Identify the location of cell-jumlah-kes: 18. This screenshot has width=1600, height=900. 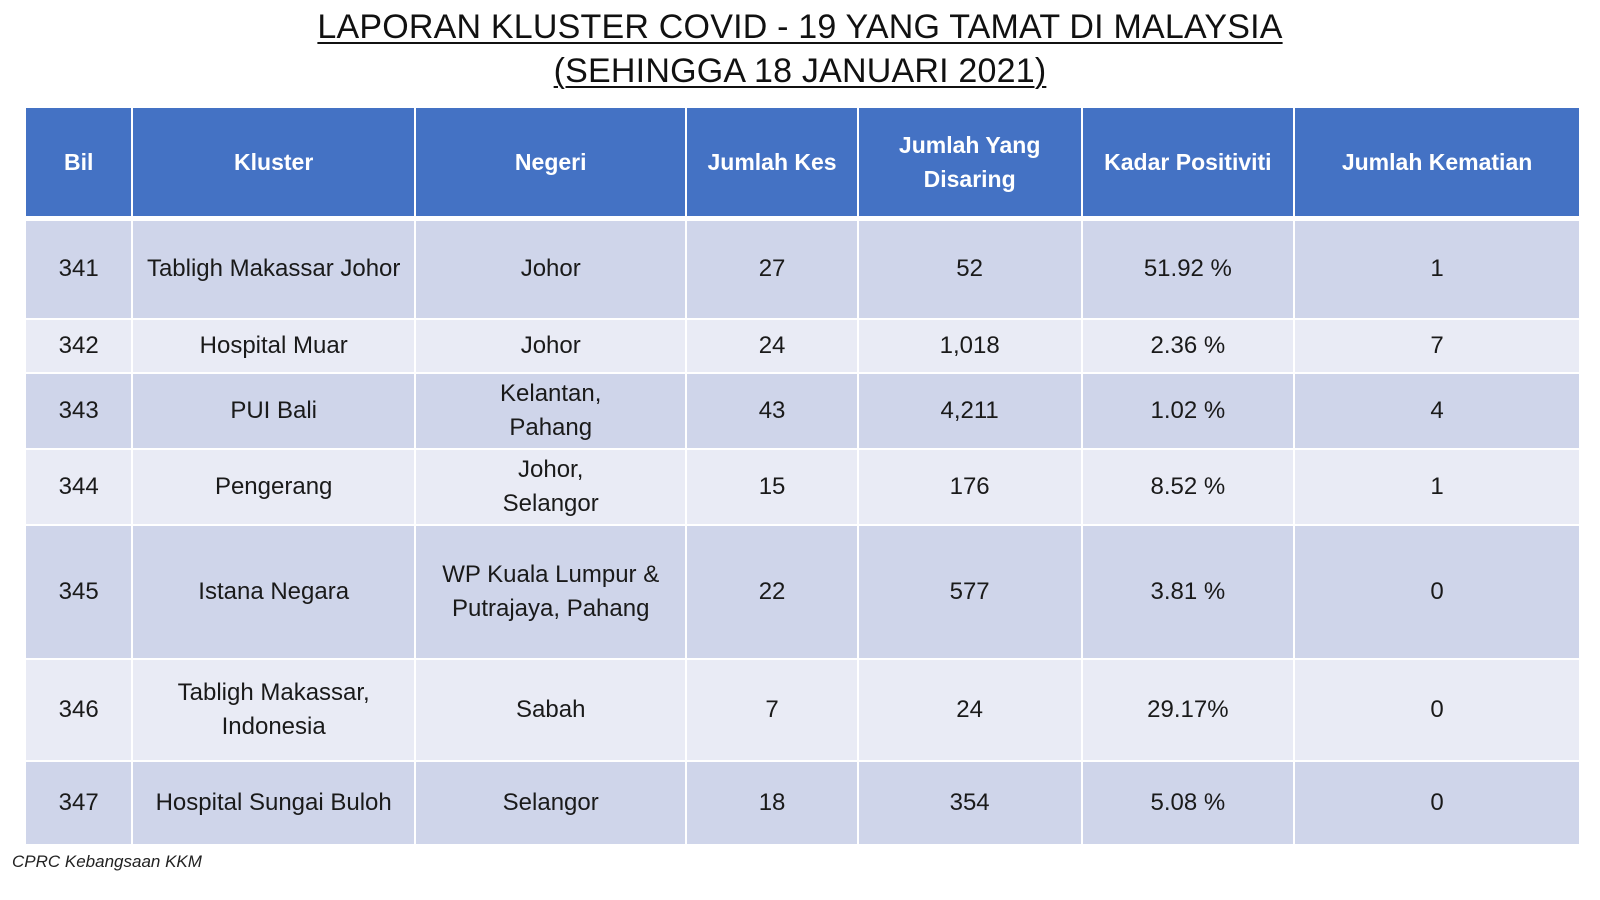
(772, 802).